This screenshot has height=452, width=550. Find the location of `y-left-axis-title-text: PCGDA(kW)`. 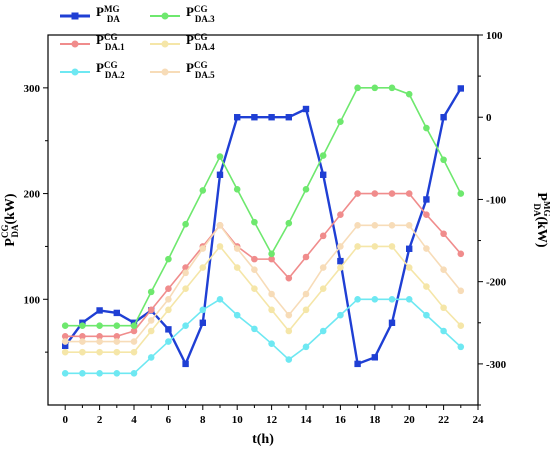

y-left-axis-title-text: PCGDA(kW) is located at coordinates (10, 220).